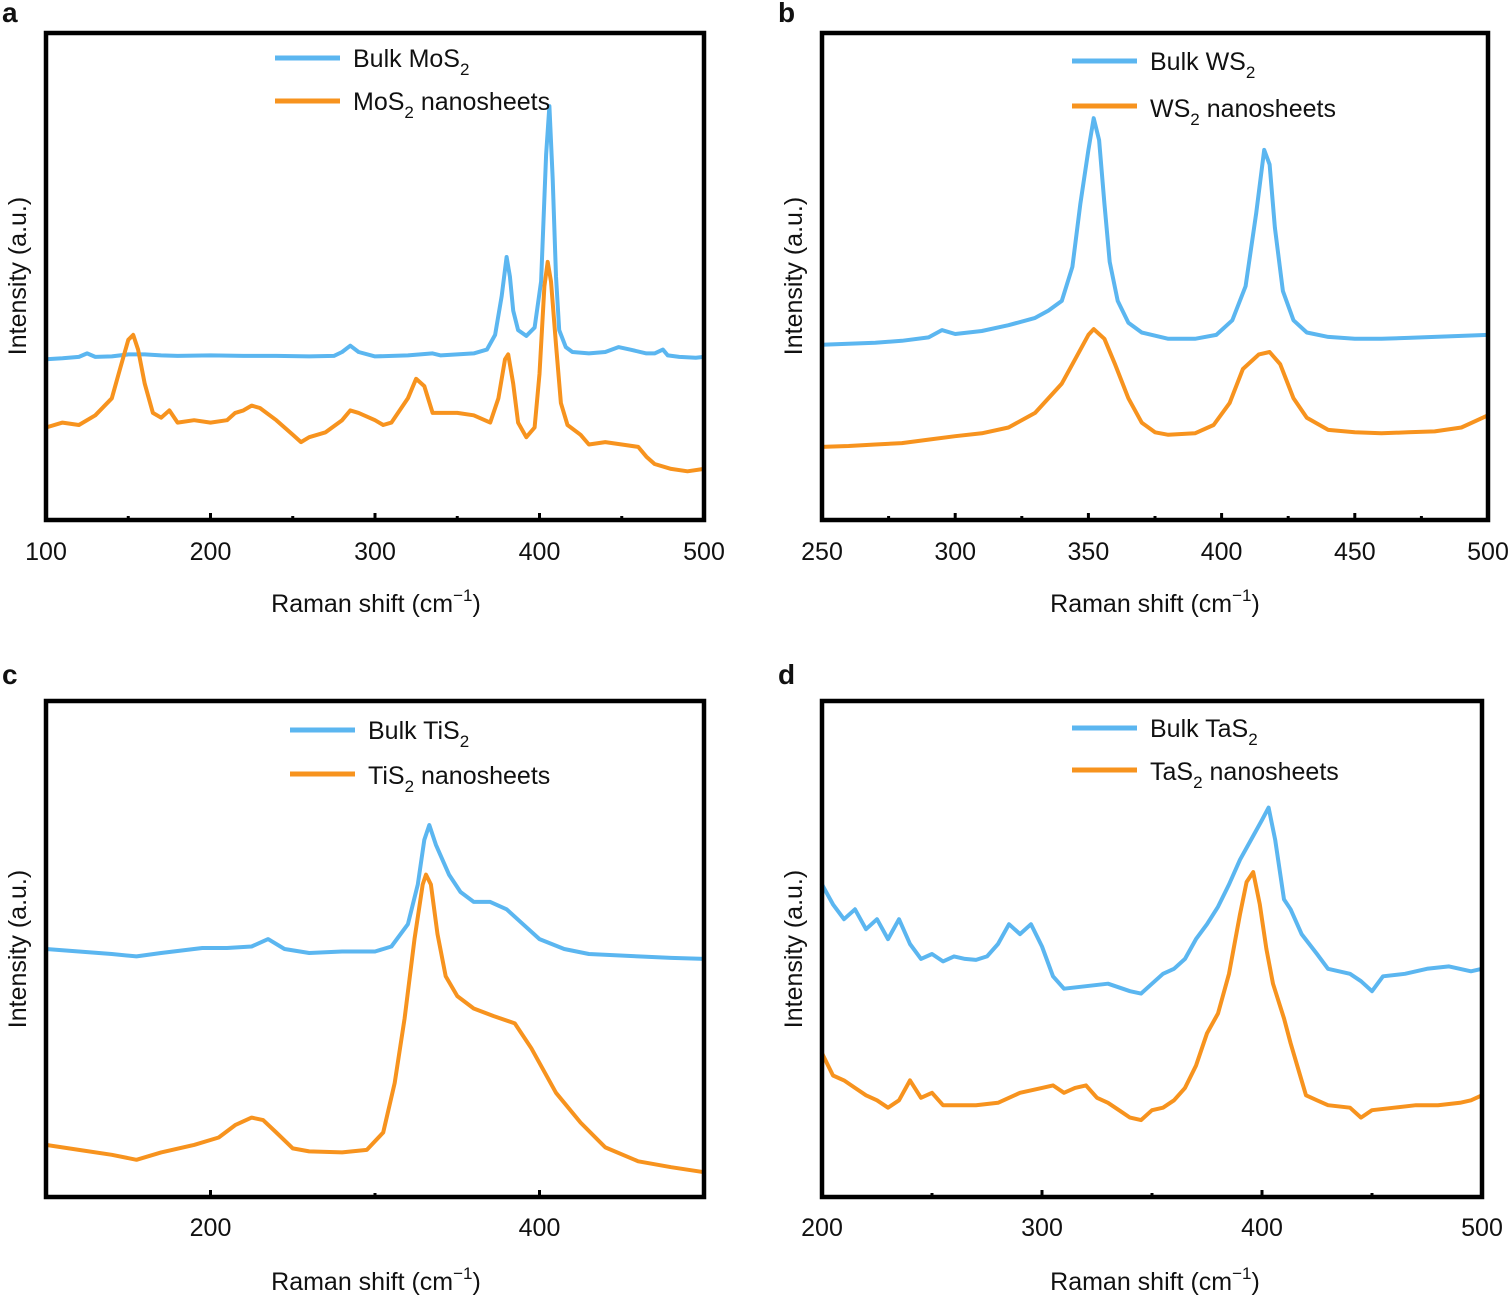 This screenshot has width=1509, height=1296. What do you see at coordinates (375, 233) in the screenshot?
I see `series-line-bulk-mos2` at bounding box center [375, 233].